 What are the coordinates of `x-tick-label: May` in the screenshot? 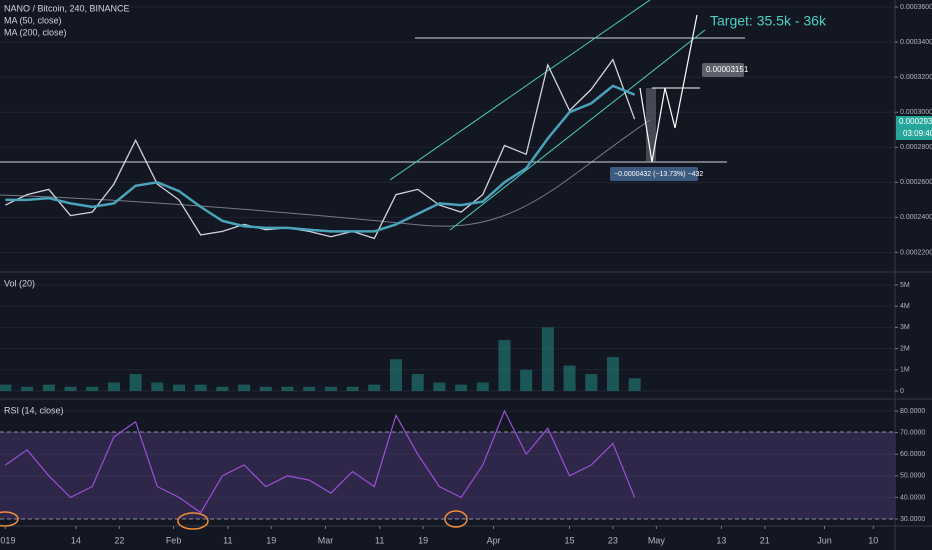 It's located at (657, 540).